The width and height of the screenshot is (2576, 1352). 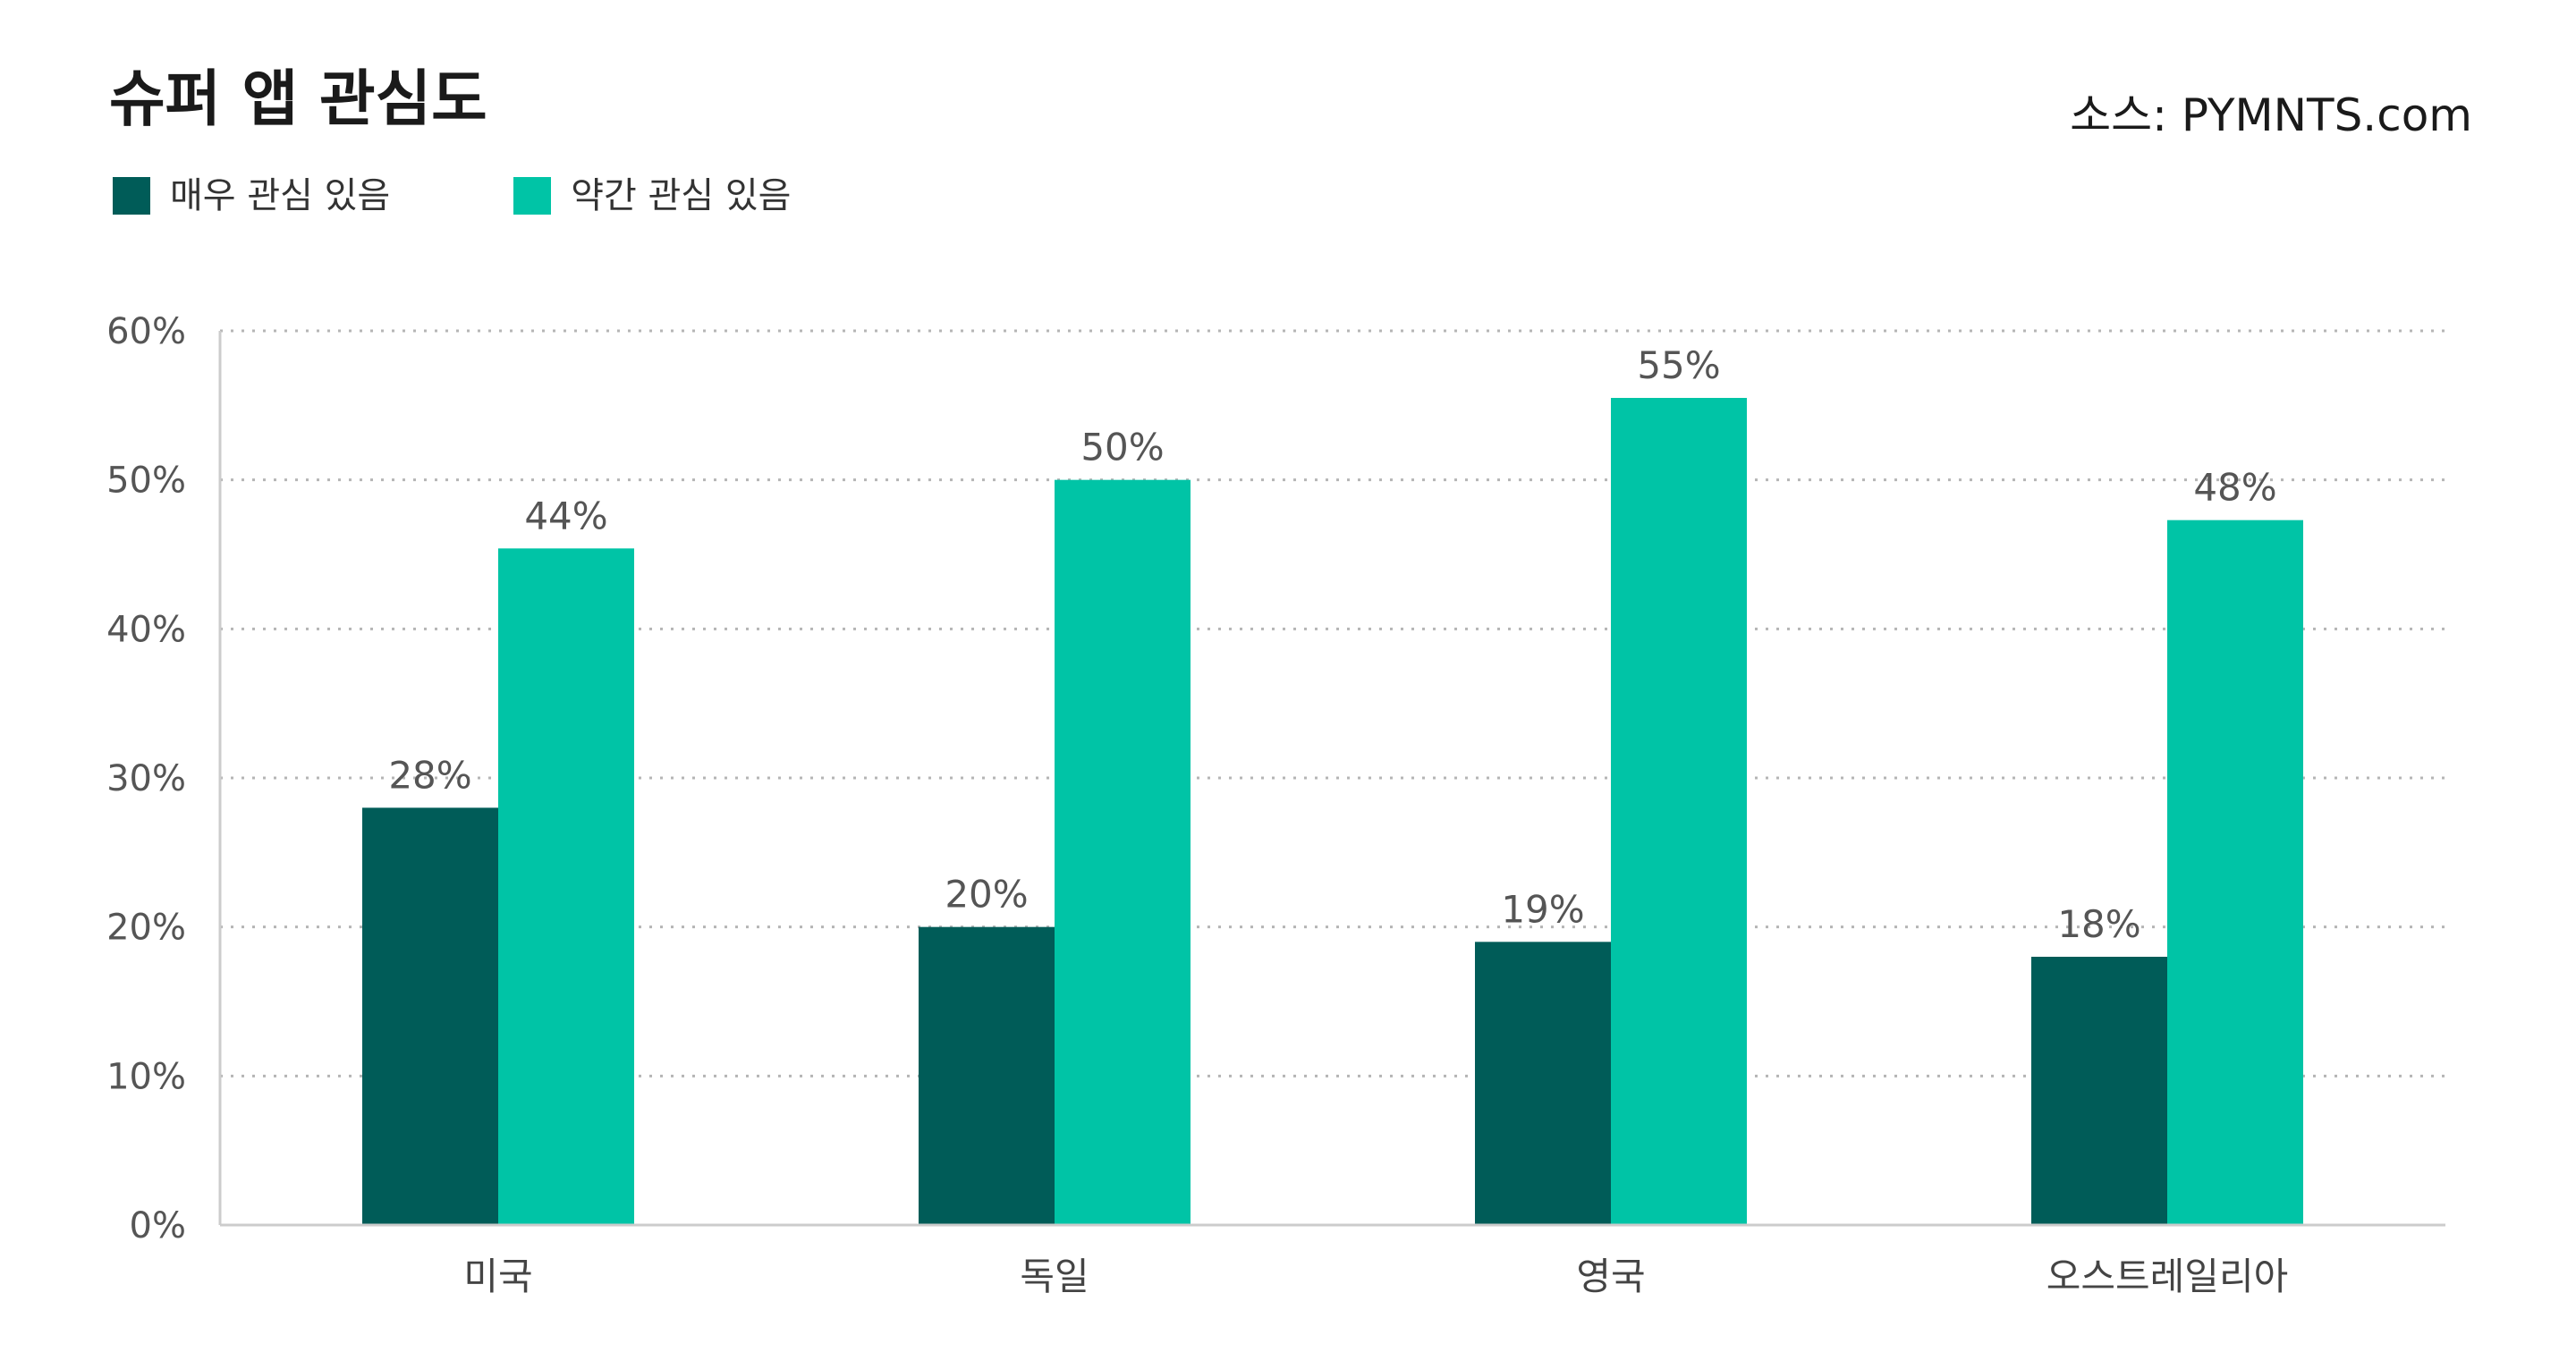 I want to click on data-label: 28%, so click(x=429, y=775).